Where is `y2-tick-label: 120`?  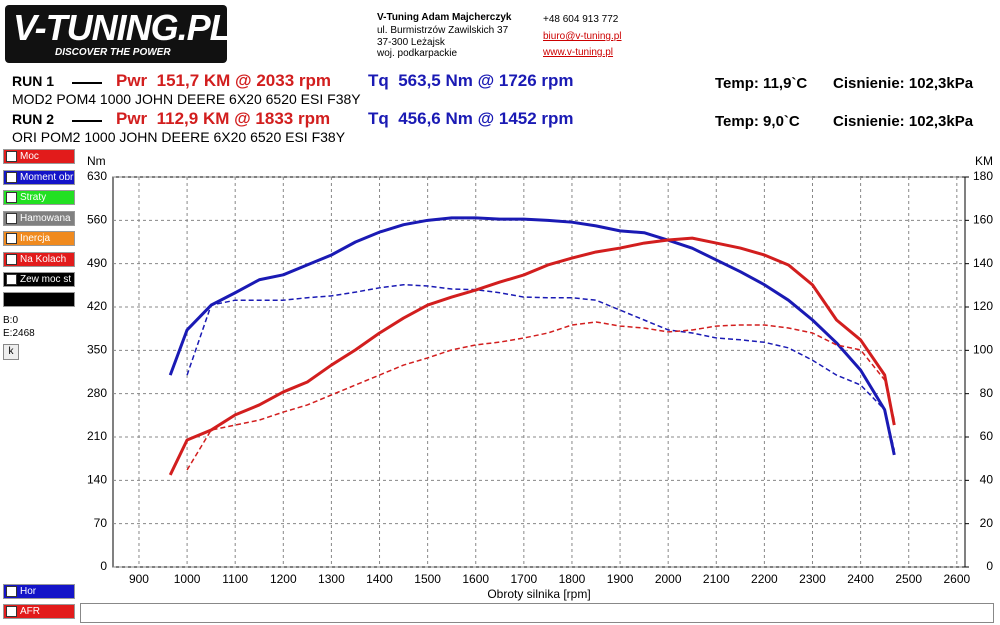
y2-tick-label: 120 is located at coordinates (983, 306).